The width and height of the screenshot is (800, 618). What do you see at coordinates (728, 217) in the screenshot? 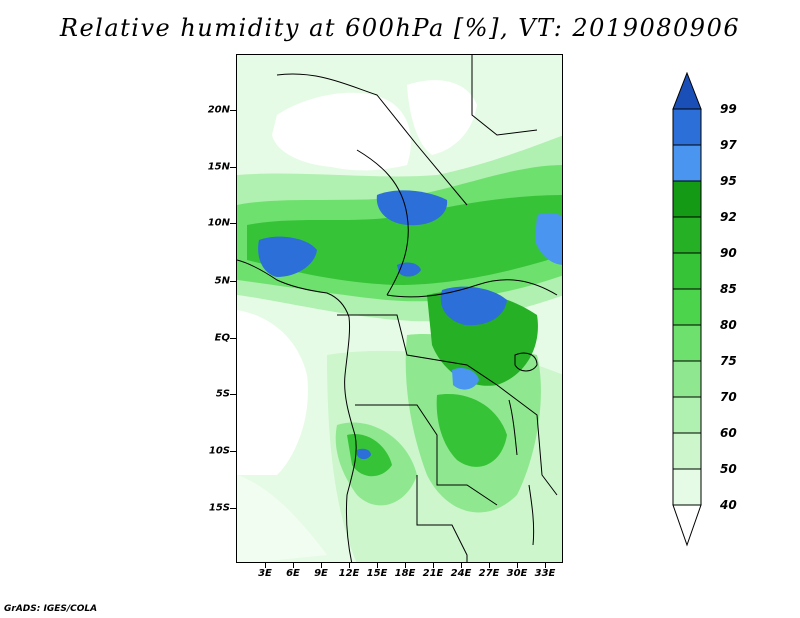
I see `colorbar-label-92: 92` at bounding box center [728, 217].